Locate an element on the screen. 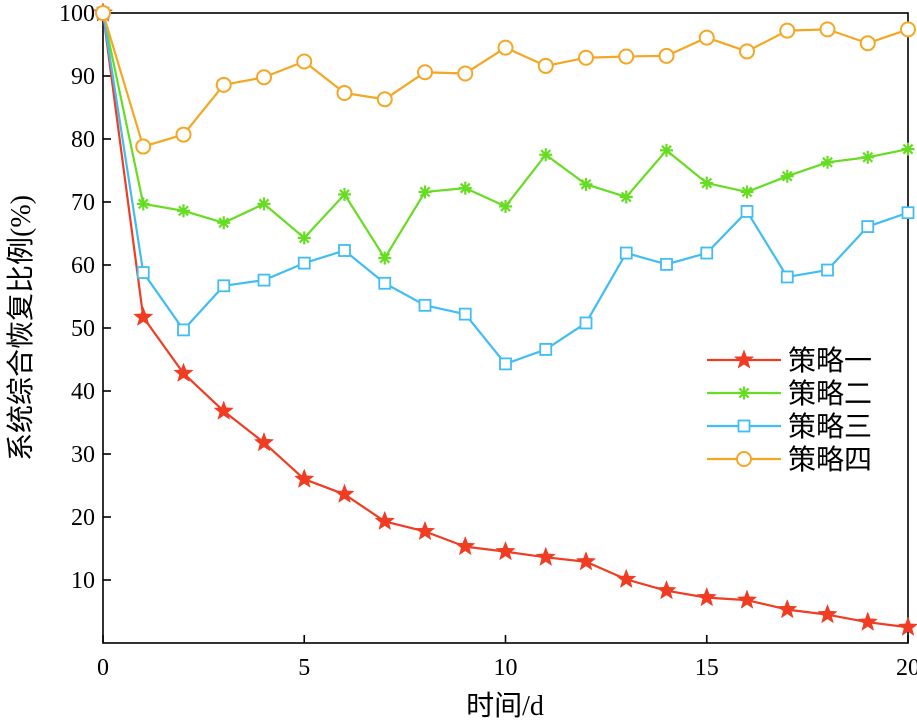  y-tick-label: 60 is located at coordinates (83, 266).